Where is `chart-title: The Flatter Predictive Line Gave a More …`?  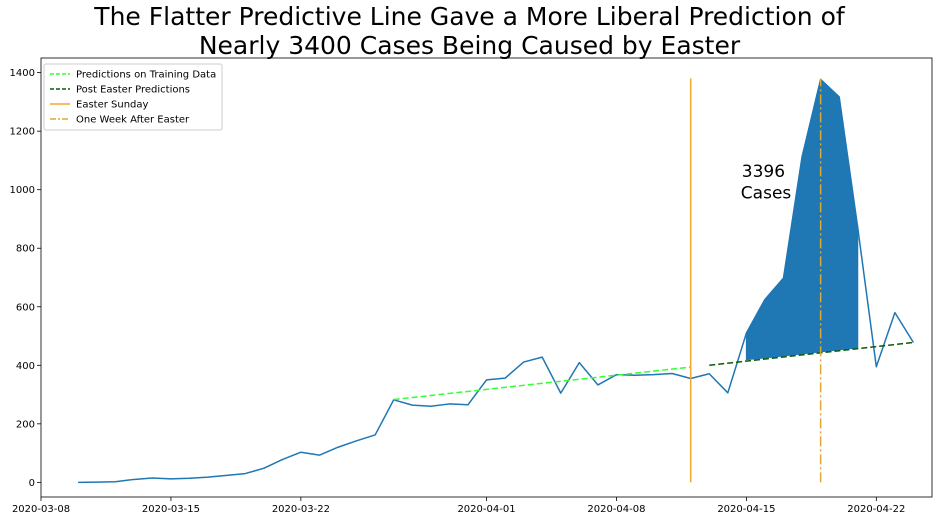 chart-title: The Flatter Predictive Line Gave a More … is located at coordinates (469, 31).